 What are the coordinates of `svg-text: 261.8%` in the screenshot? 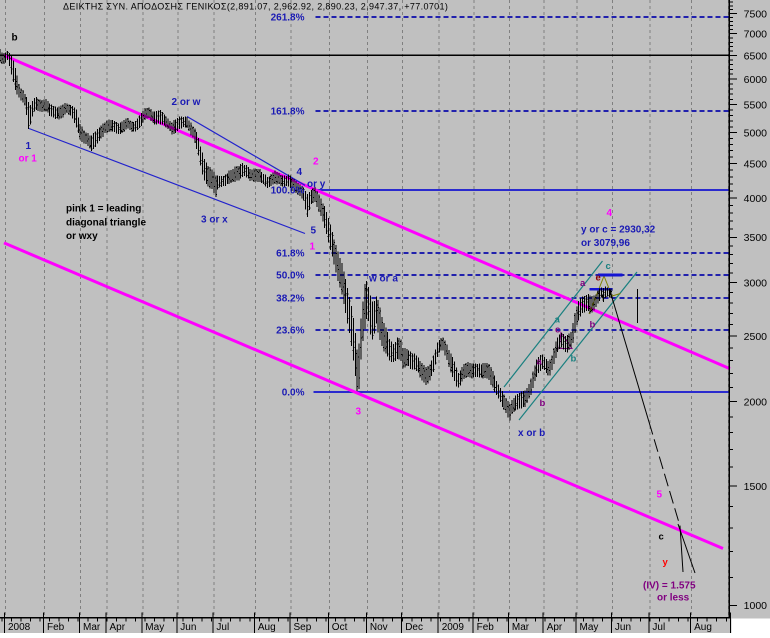 It's located at (288, 18).